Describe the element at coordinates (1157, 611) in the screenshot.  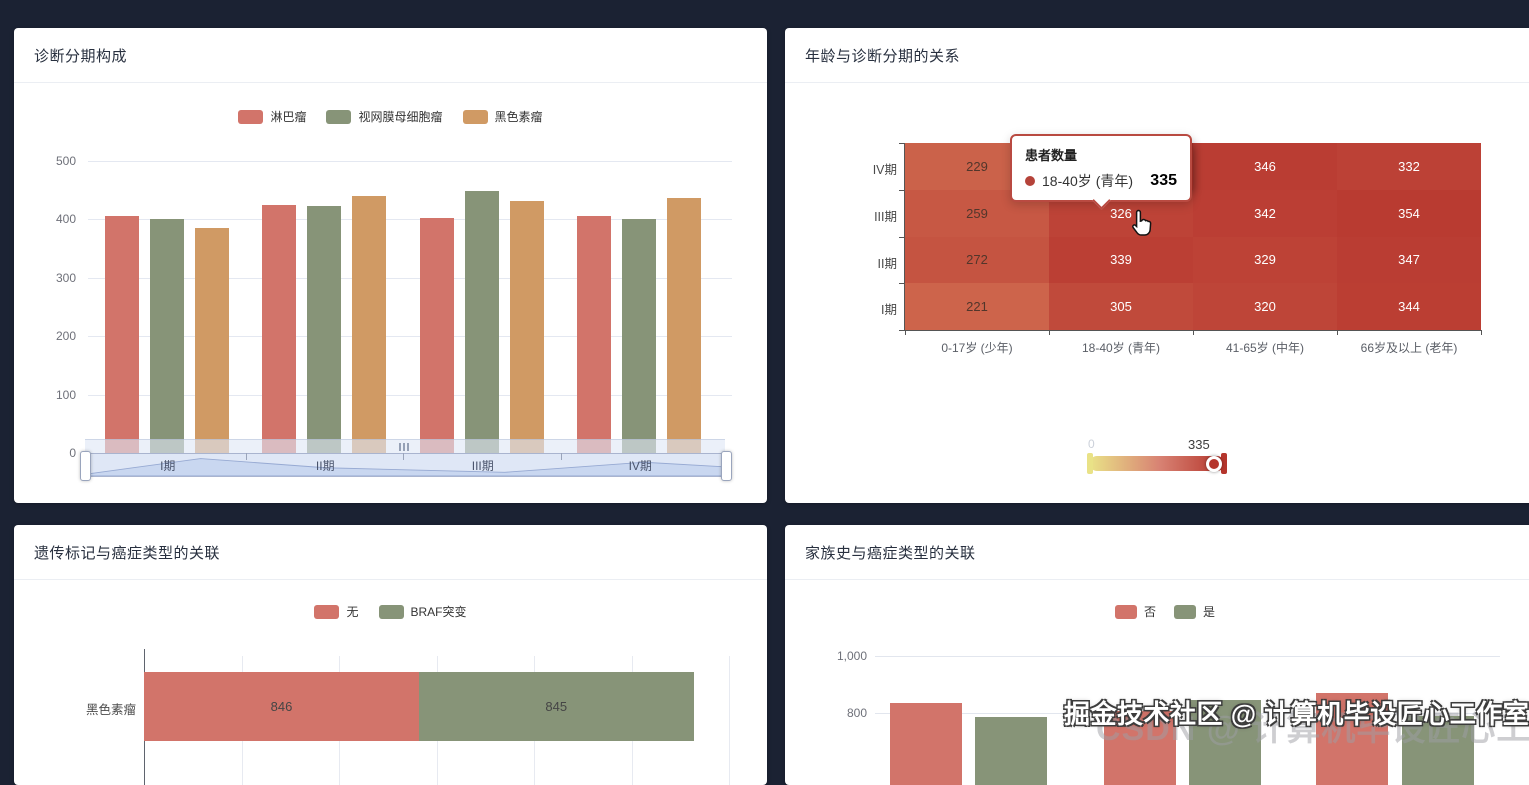
I see `legend: 否是` at that location.